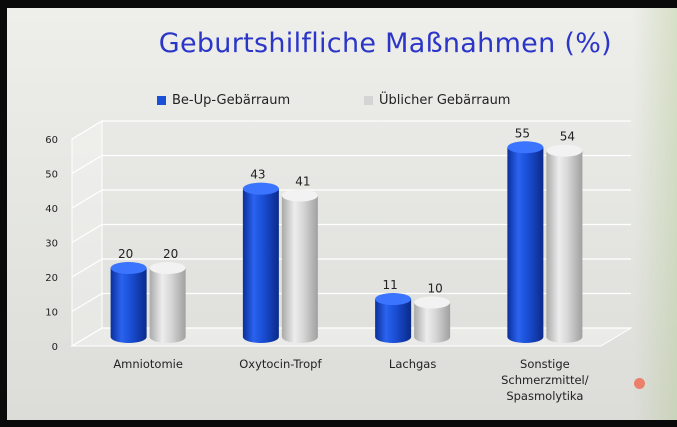 The image size is (677, 427). I want to click on data-label-be-up-sonstige: 55, so click(522, 133).